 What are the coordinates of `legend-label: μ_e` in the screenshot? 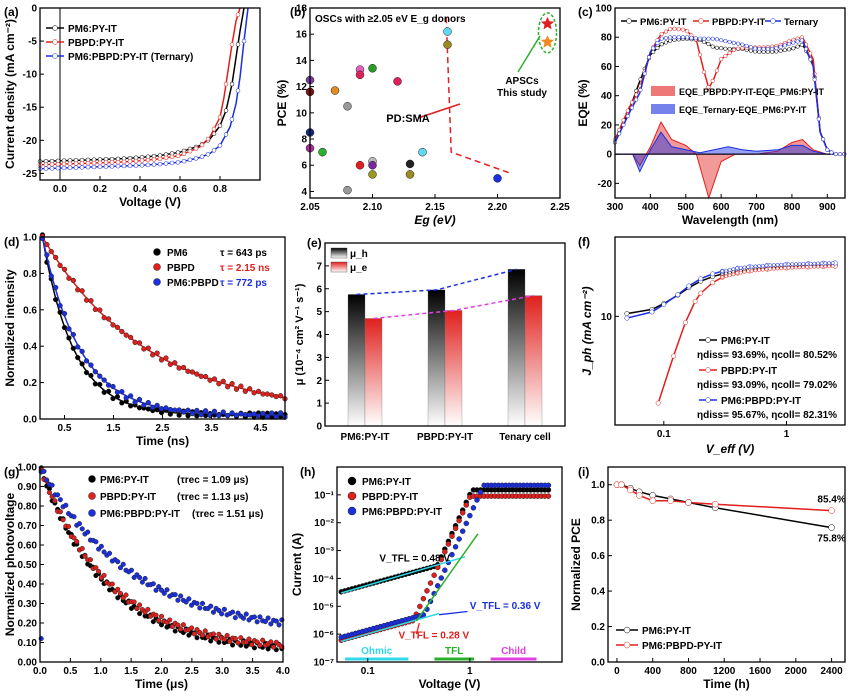 It's located at (359, 268).